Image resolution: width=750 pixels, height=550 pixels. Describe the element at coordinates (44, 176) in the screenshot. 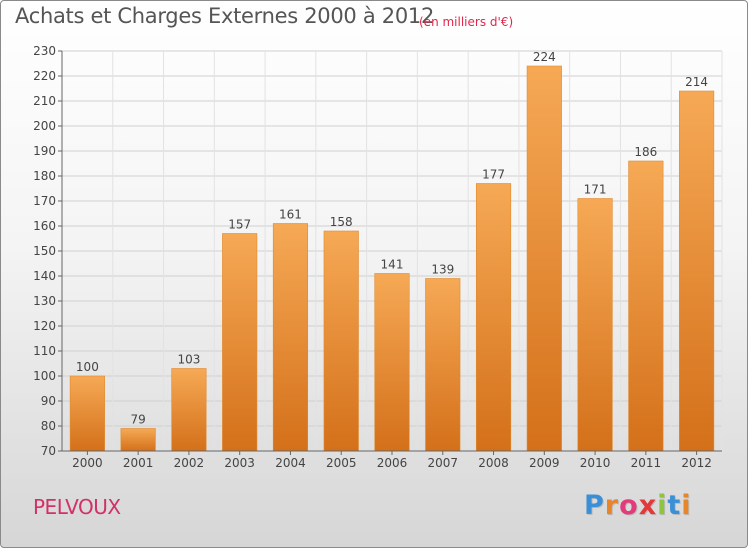

I see `y-tick-label: 180` at that location.